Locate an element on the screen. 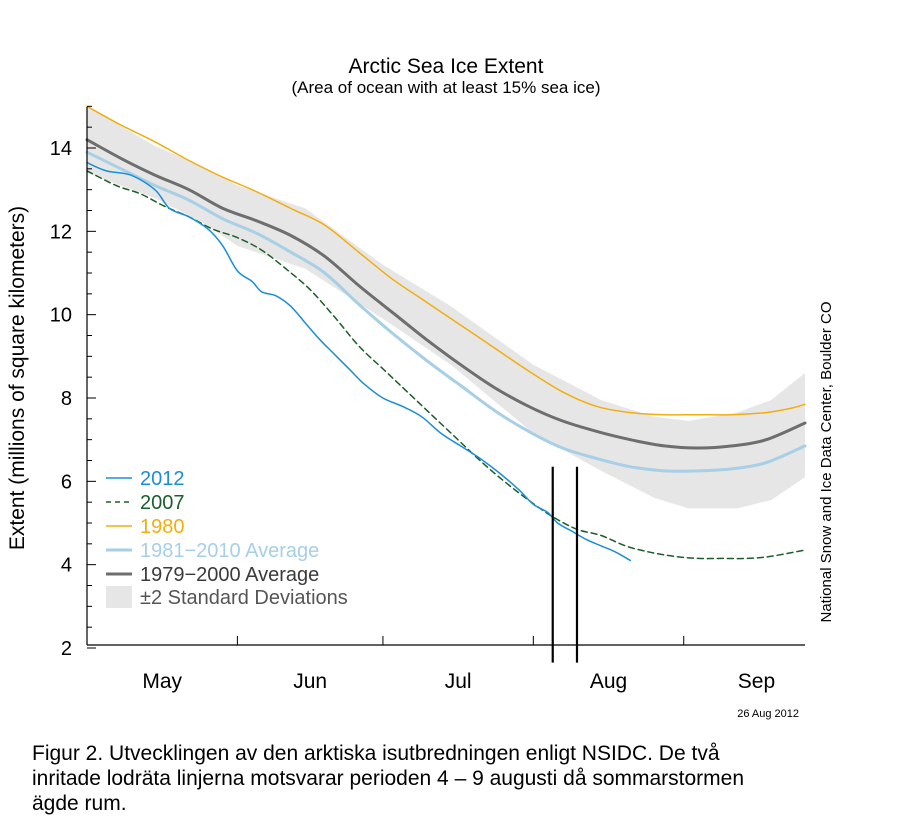  date-stamp: 26 Aug 2012 is located at coordinates (768, 714).